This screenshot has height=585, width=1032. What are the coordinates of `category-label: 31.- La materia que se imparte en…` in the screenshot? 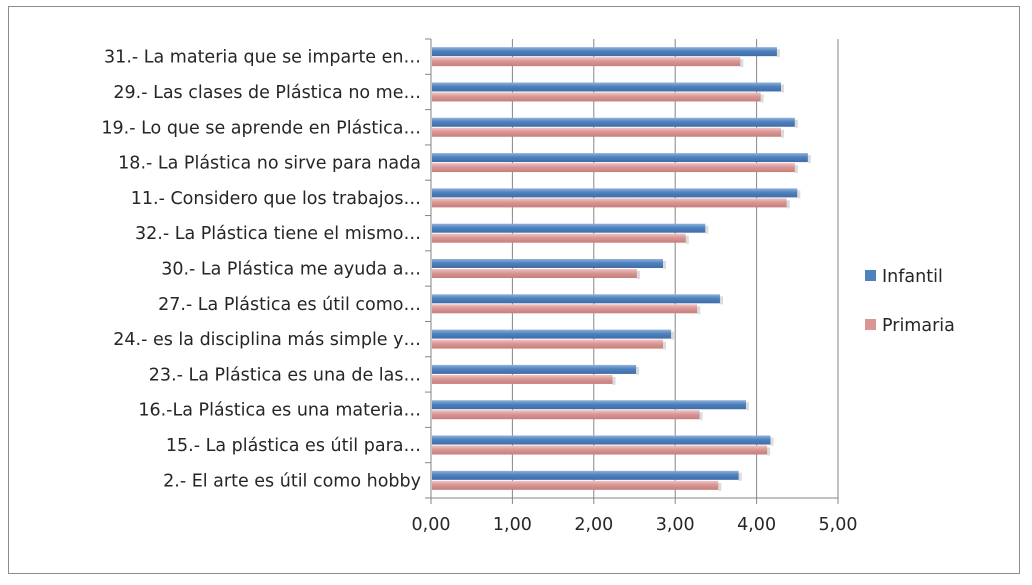 It's located at (262, 58).